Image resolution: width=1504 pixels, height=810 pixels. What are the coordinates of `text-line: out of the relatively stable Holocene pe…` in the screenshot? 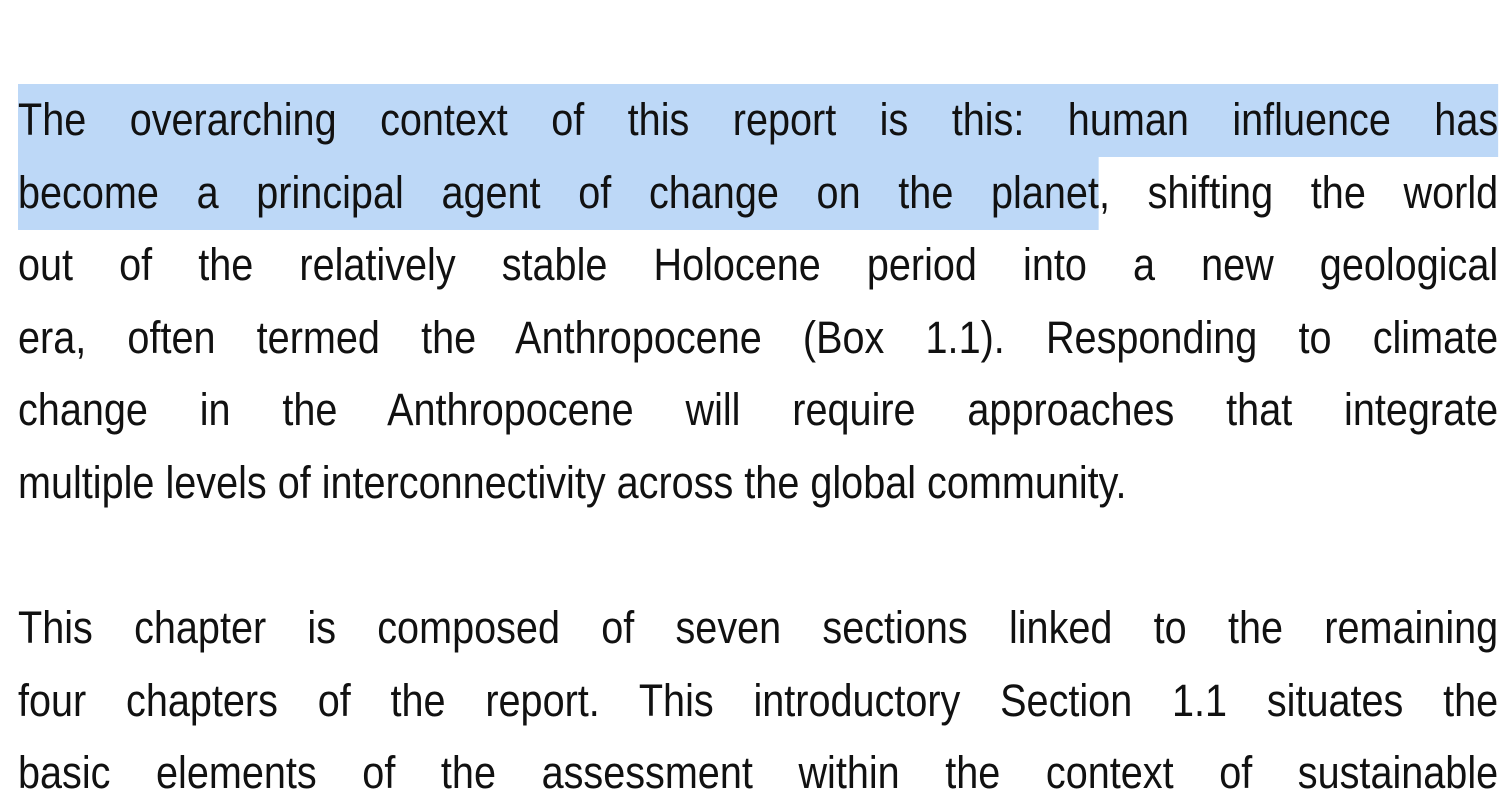 It's located at (758, 265).